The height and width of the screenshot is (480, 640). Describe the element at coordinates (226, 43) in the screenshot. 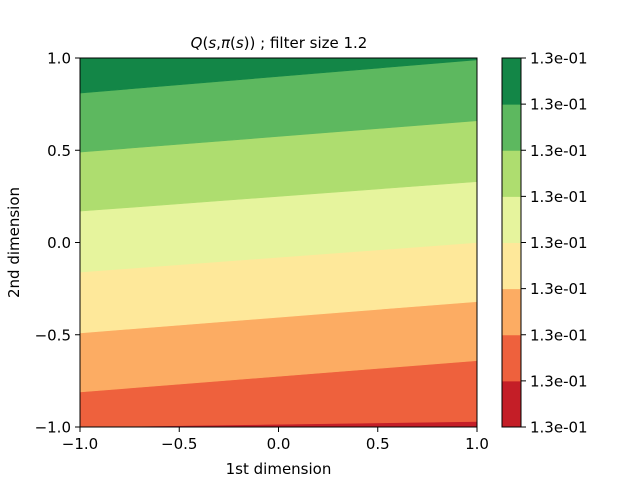

I see `title-pi: π` at that location.